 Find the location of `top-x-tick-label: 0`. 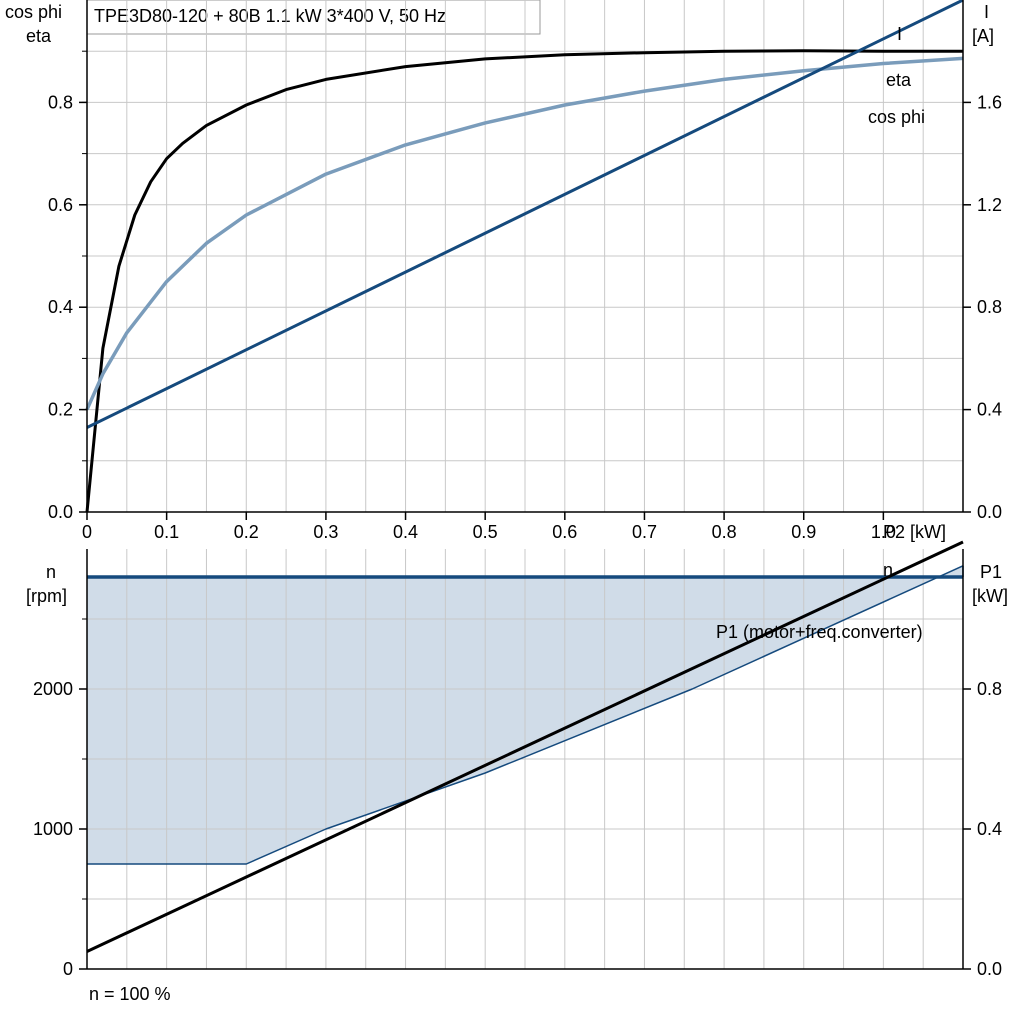

top-x-tick-label: 0 is located at coordinates (87, 532).